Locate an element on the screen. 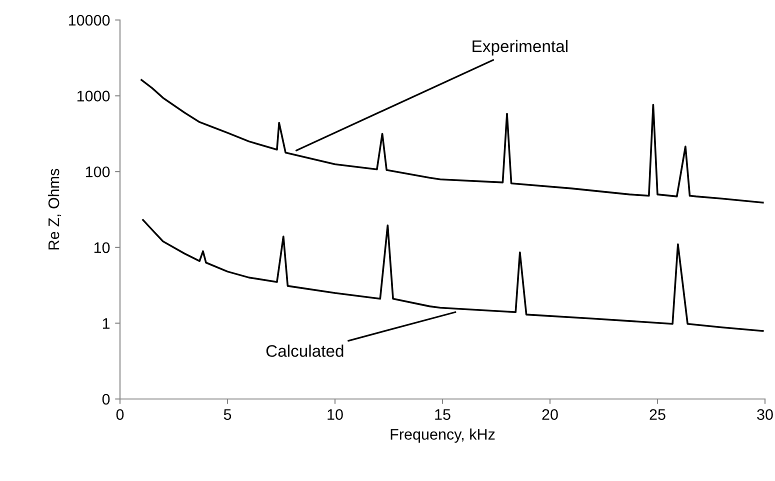 This screenshot has width=775, height=481. x-tick-label: 5 is located at coordinates (228, 414).